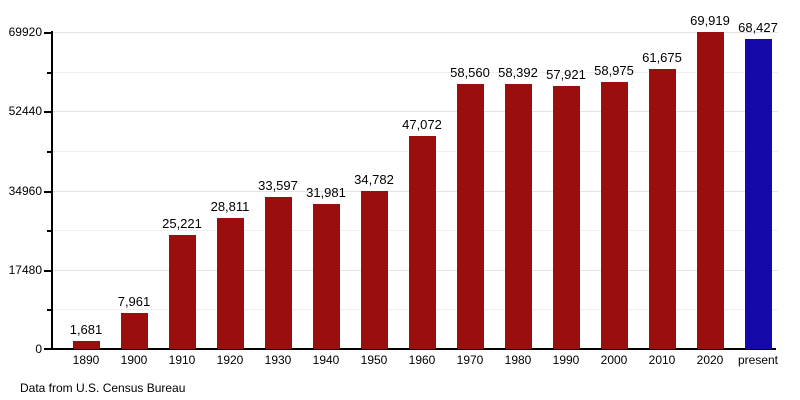  What do you see at coordinates (662, 57) in the screenshot?
I see `bar-value-label: 61,675` at bounding box center [662, 57].